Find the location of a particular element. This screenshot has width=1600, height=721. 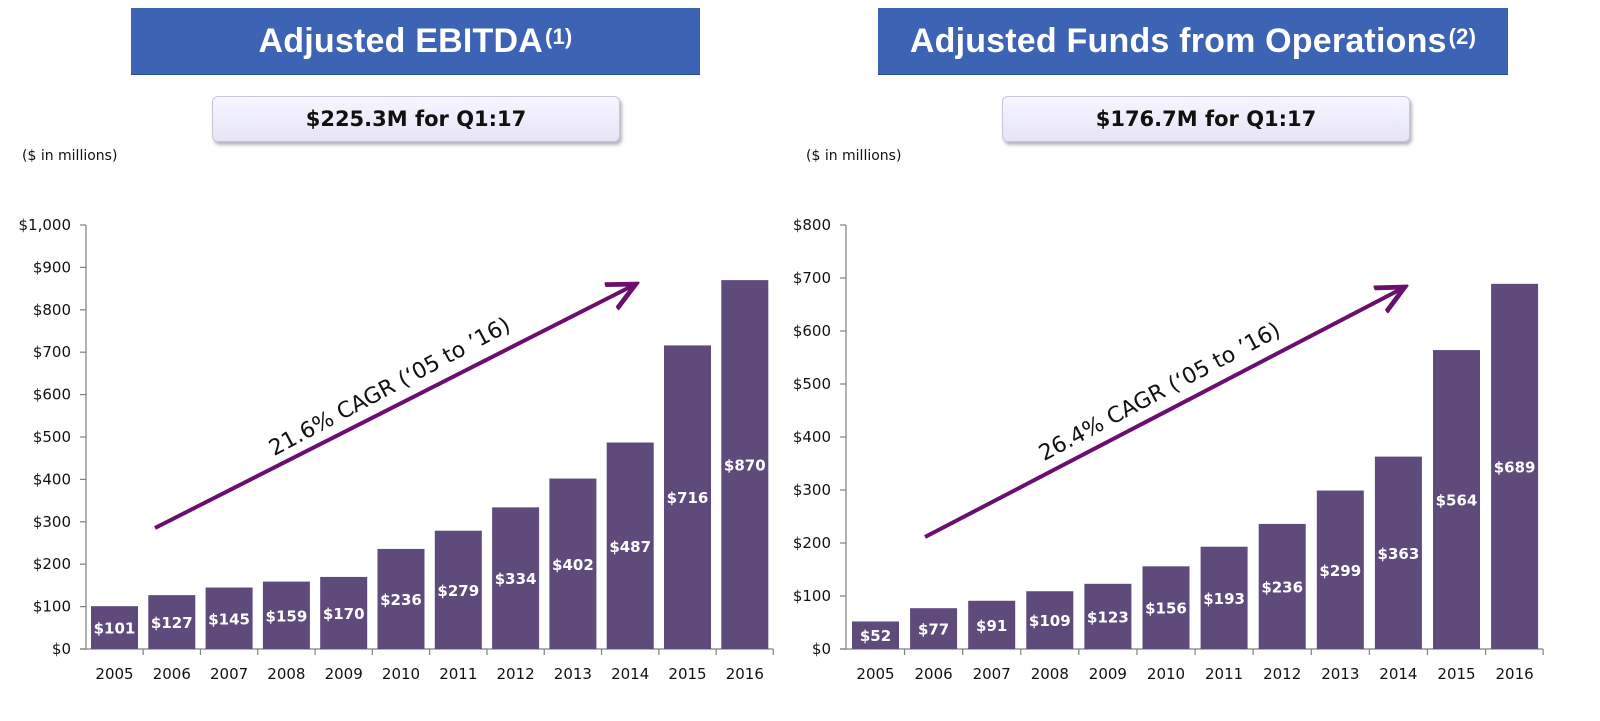

affo-x-tick-label: 2007 is located at coordinates (992, 674).